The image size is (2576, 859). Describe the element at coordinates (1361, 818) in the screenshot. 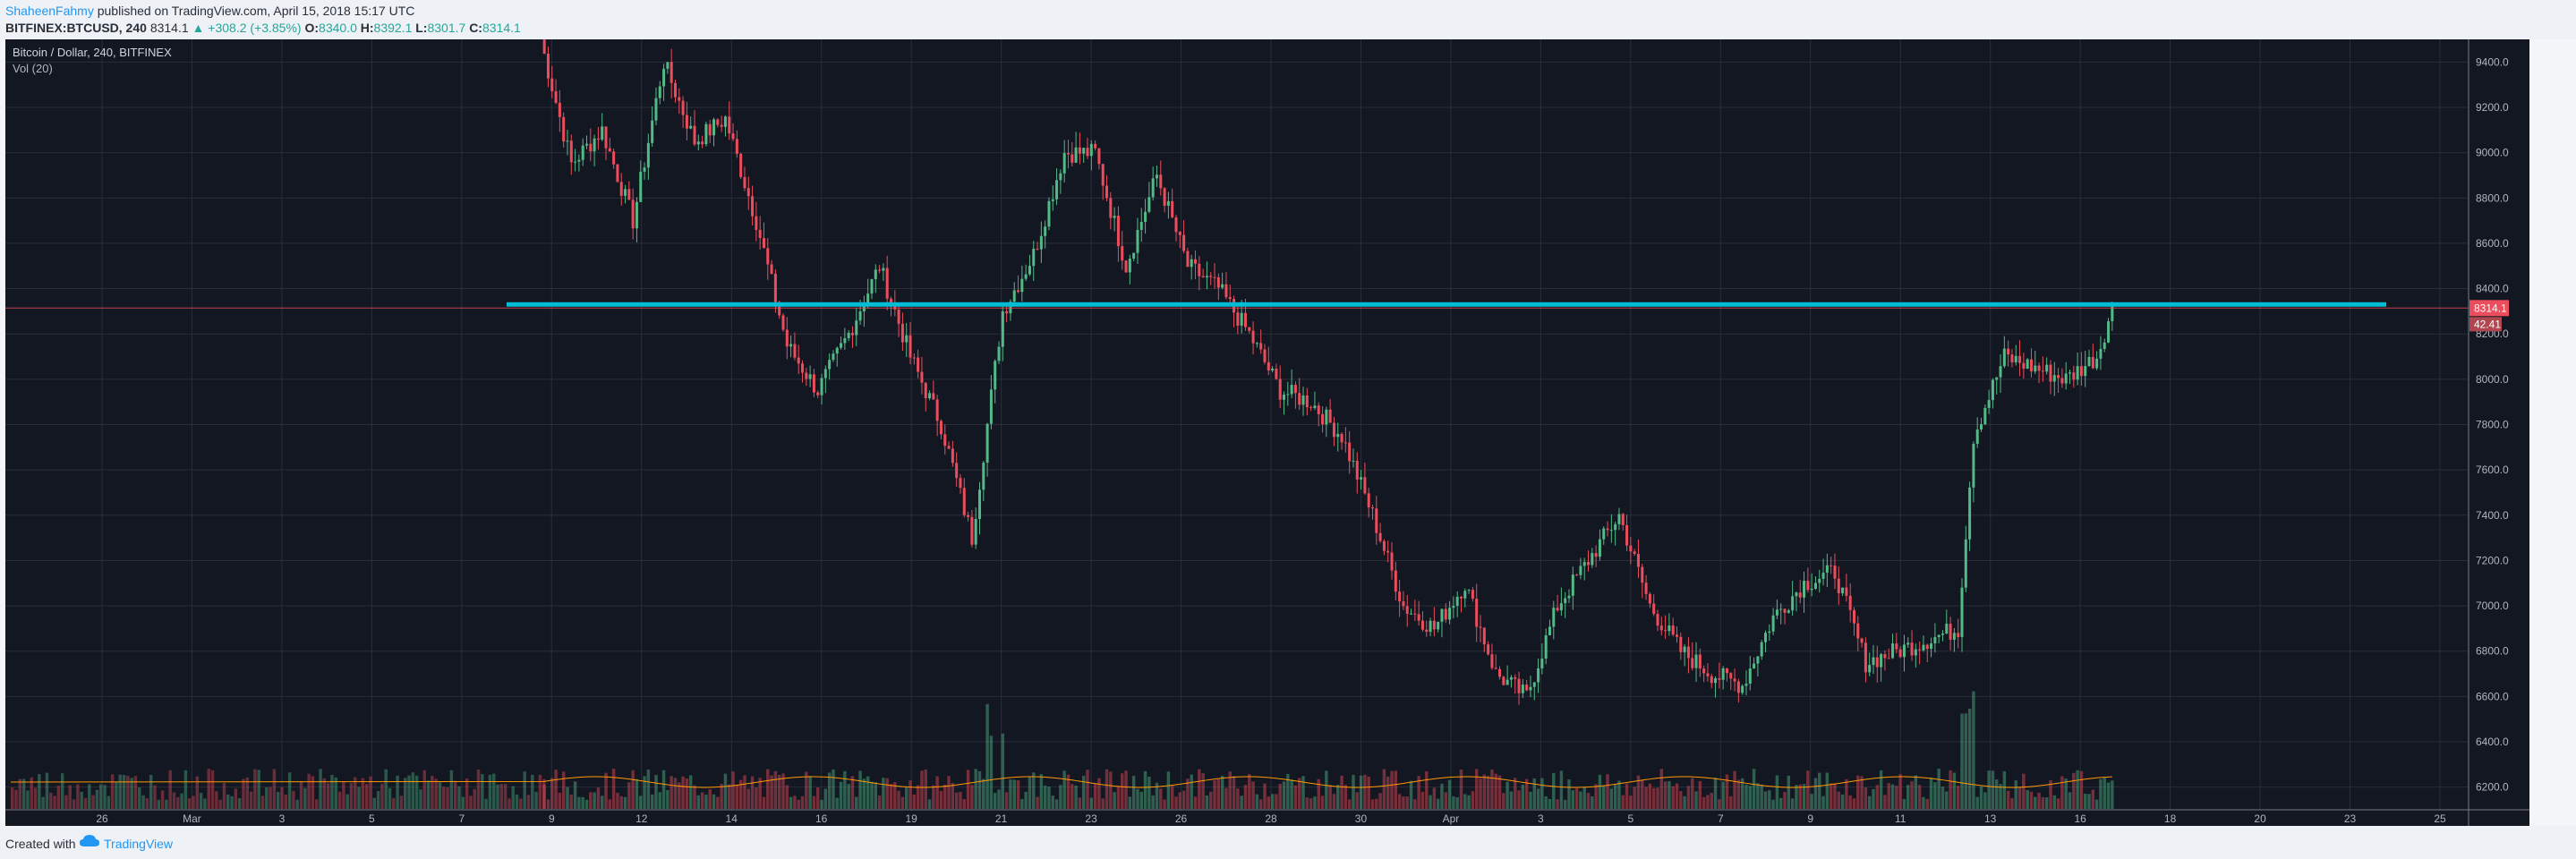

I see `x-tick-label: 30` at that location.